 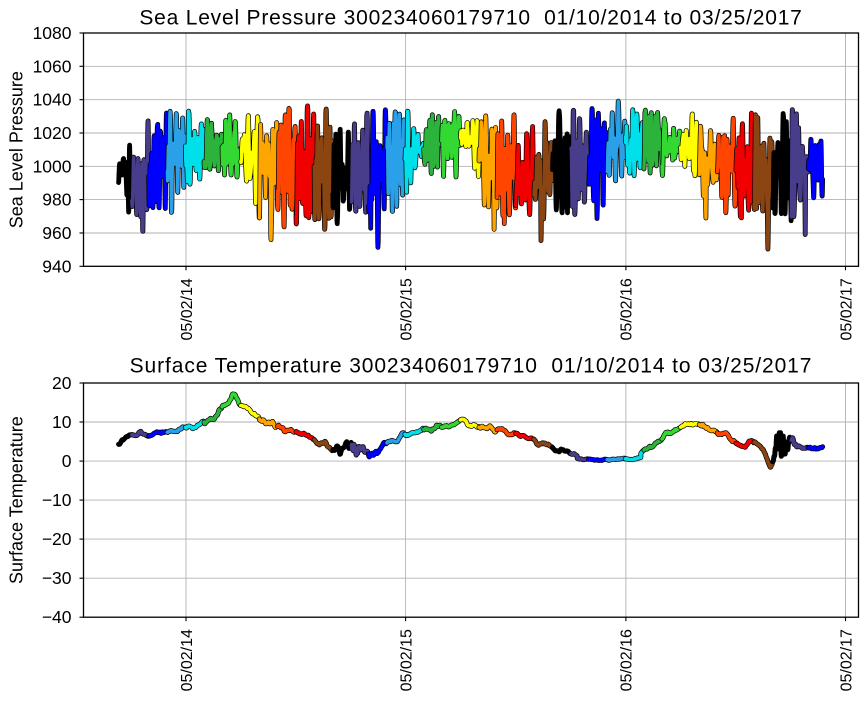 I want to click on svg-text: 0, so click(x=67, y=461).